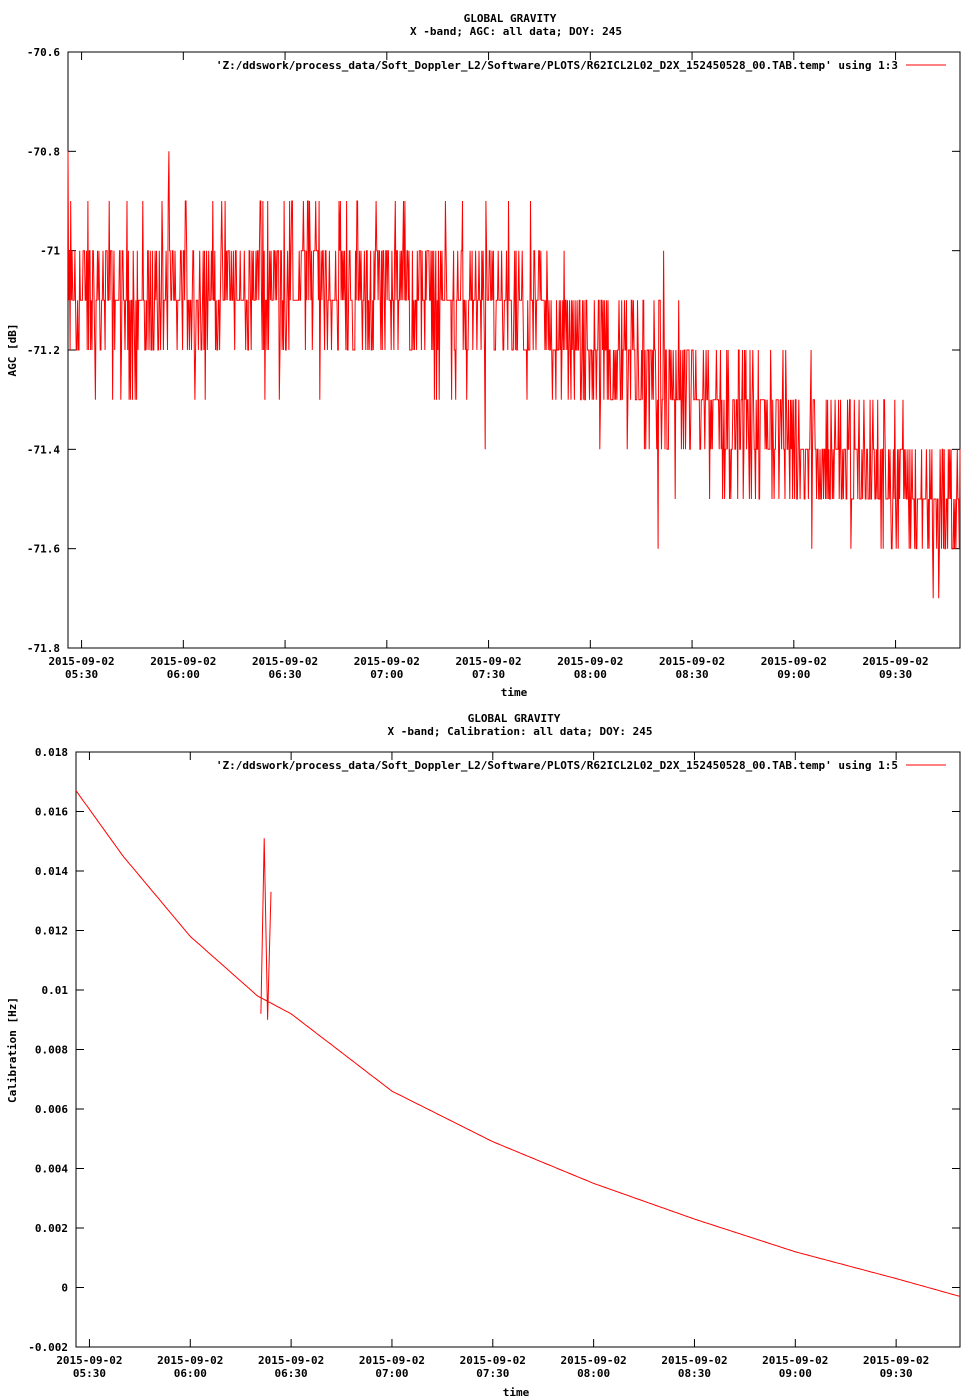 Image resolution: width=980 pixels, height=1400 pixels. I want to click on cal-ytick-label: 0.018, so click(51, 752).